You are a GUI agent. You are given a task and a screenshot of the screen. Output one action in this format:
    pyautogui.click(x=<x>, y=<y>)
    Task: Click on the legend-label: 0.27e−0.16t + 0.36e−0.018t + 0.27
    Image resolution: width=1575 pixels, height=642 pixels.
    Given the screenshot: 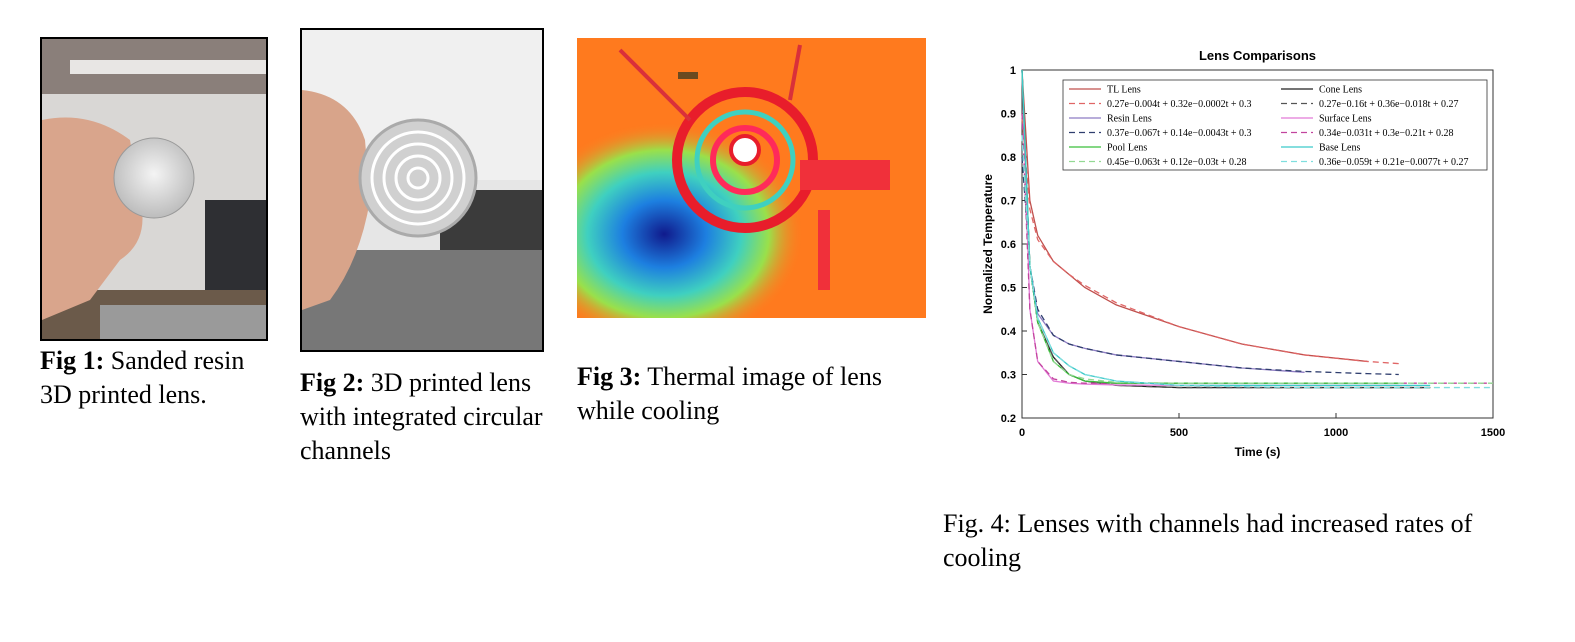 What is the action you would take?
    pyautogui.click(x=1389, y=104)
    